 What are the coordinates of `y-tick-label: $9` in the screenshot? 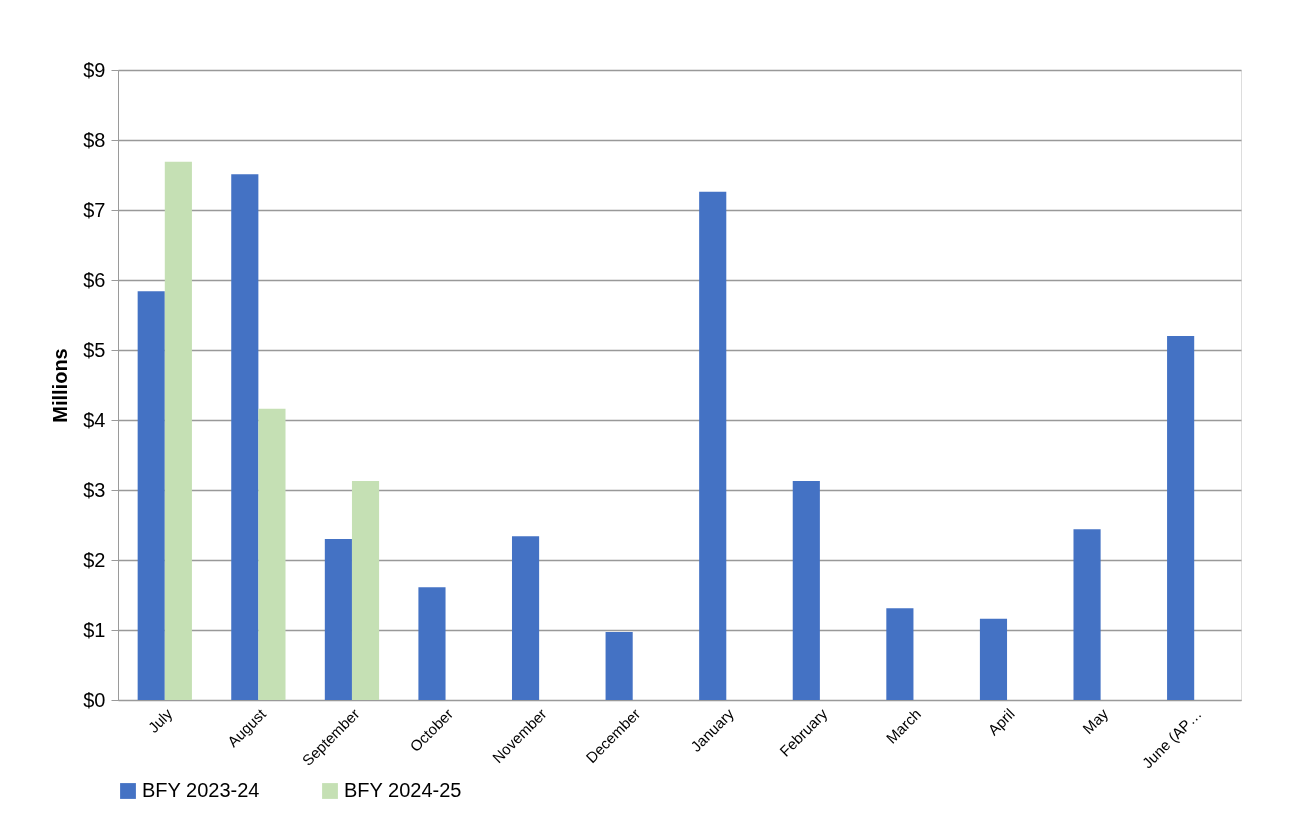 It's located at (94, 69).